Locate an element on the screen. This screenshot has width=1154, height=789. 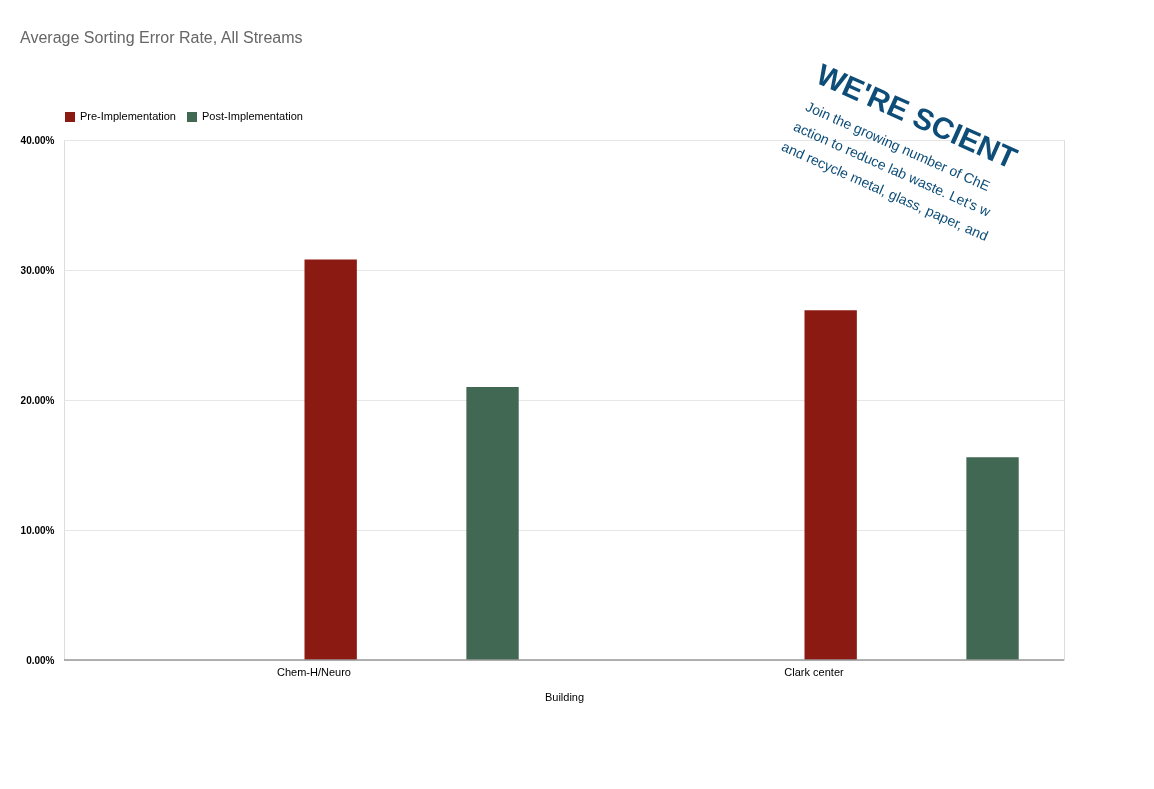
x-tick-label: Chem-H/Neuro is located at coordinates (314, 671).